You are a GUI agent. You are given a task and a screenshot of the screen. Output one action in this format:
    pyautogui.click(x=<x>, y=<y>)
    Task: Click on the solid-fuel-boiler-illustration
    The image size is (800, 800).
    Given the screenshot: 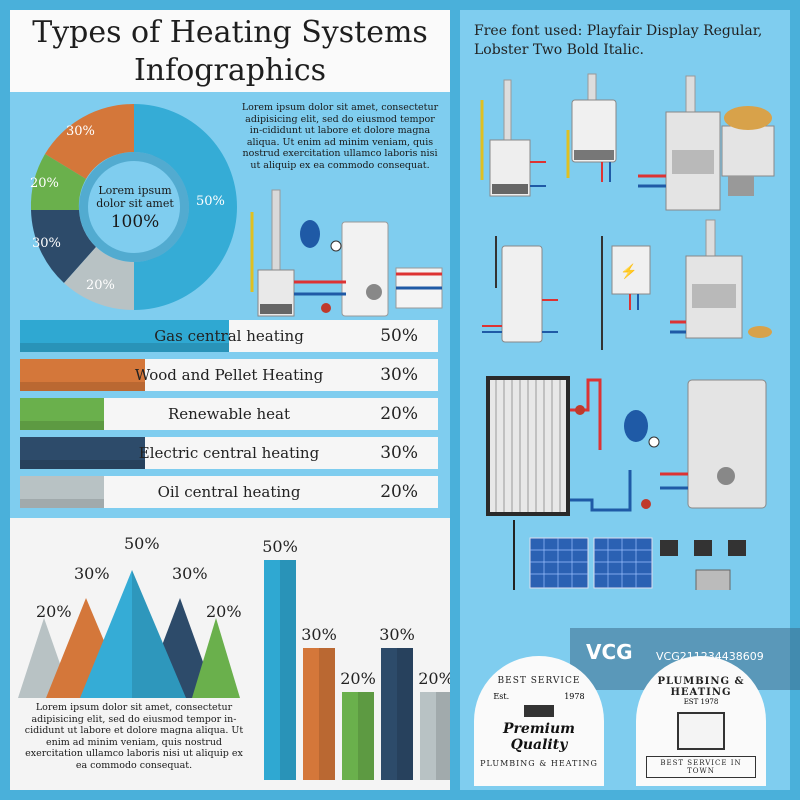 What is the action you would take?
    pyautogui.click(x=721, y=279)
    